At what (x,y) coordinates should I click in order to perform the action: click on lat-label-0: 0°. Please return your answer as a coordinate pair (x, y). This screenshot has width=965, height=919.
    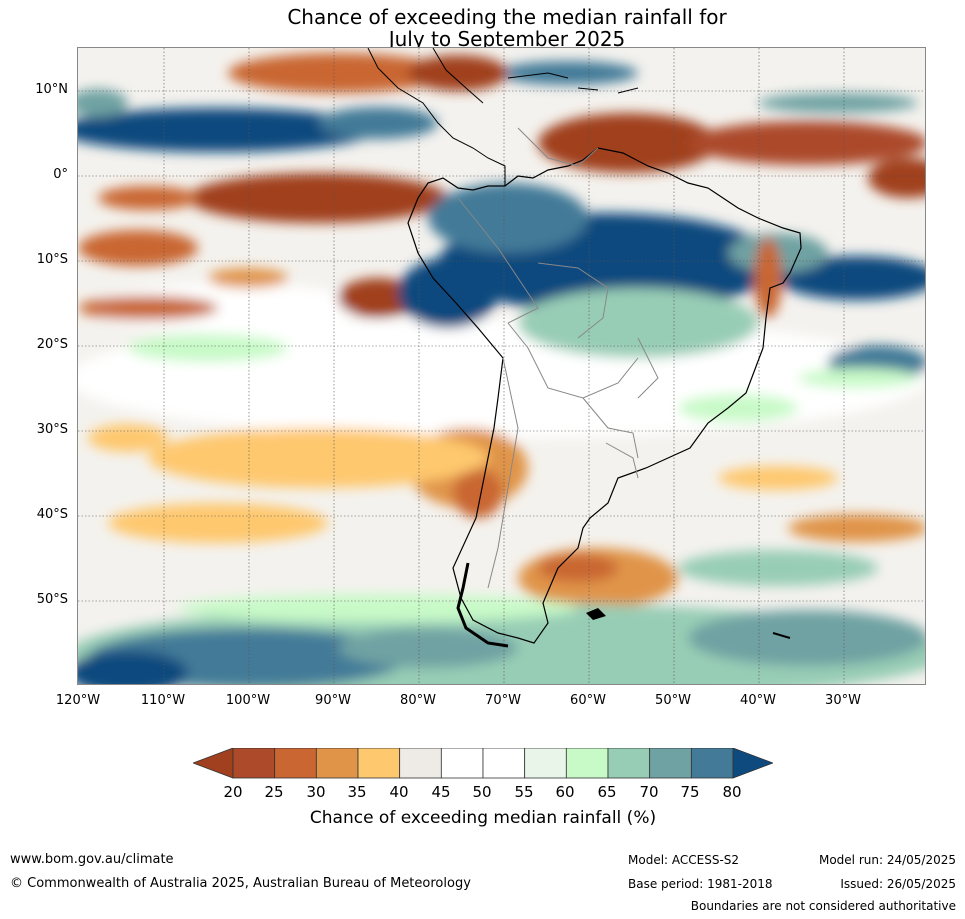
    Looking at the image, I should click on (60, 174).